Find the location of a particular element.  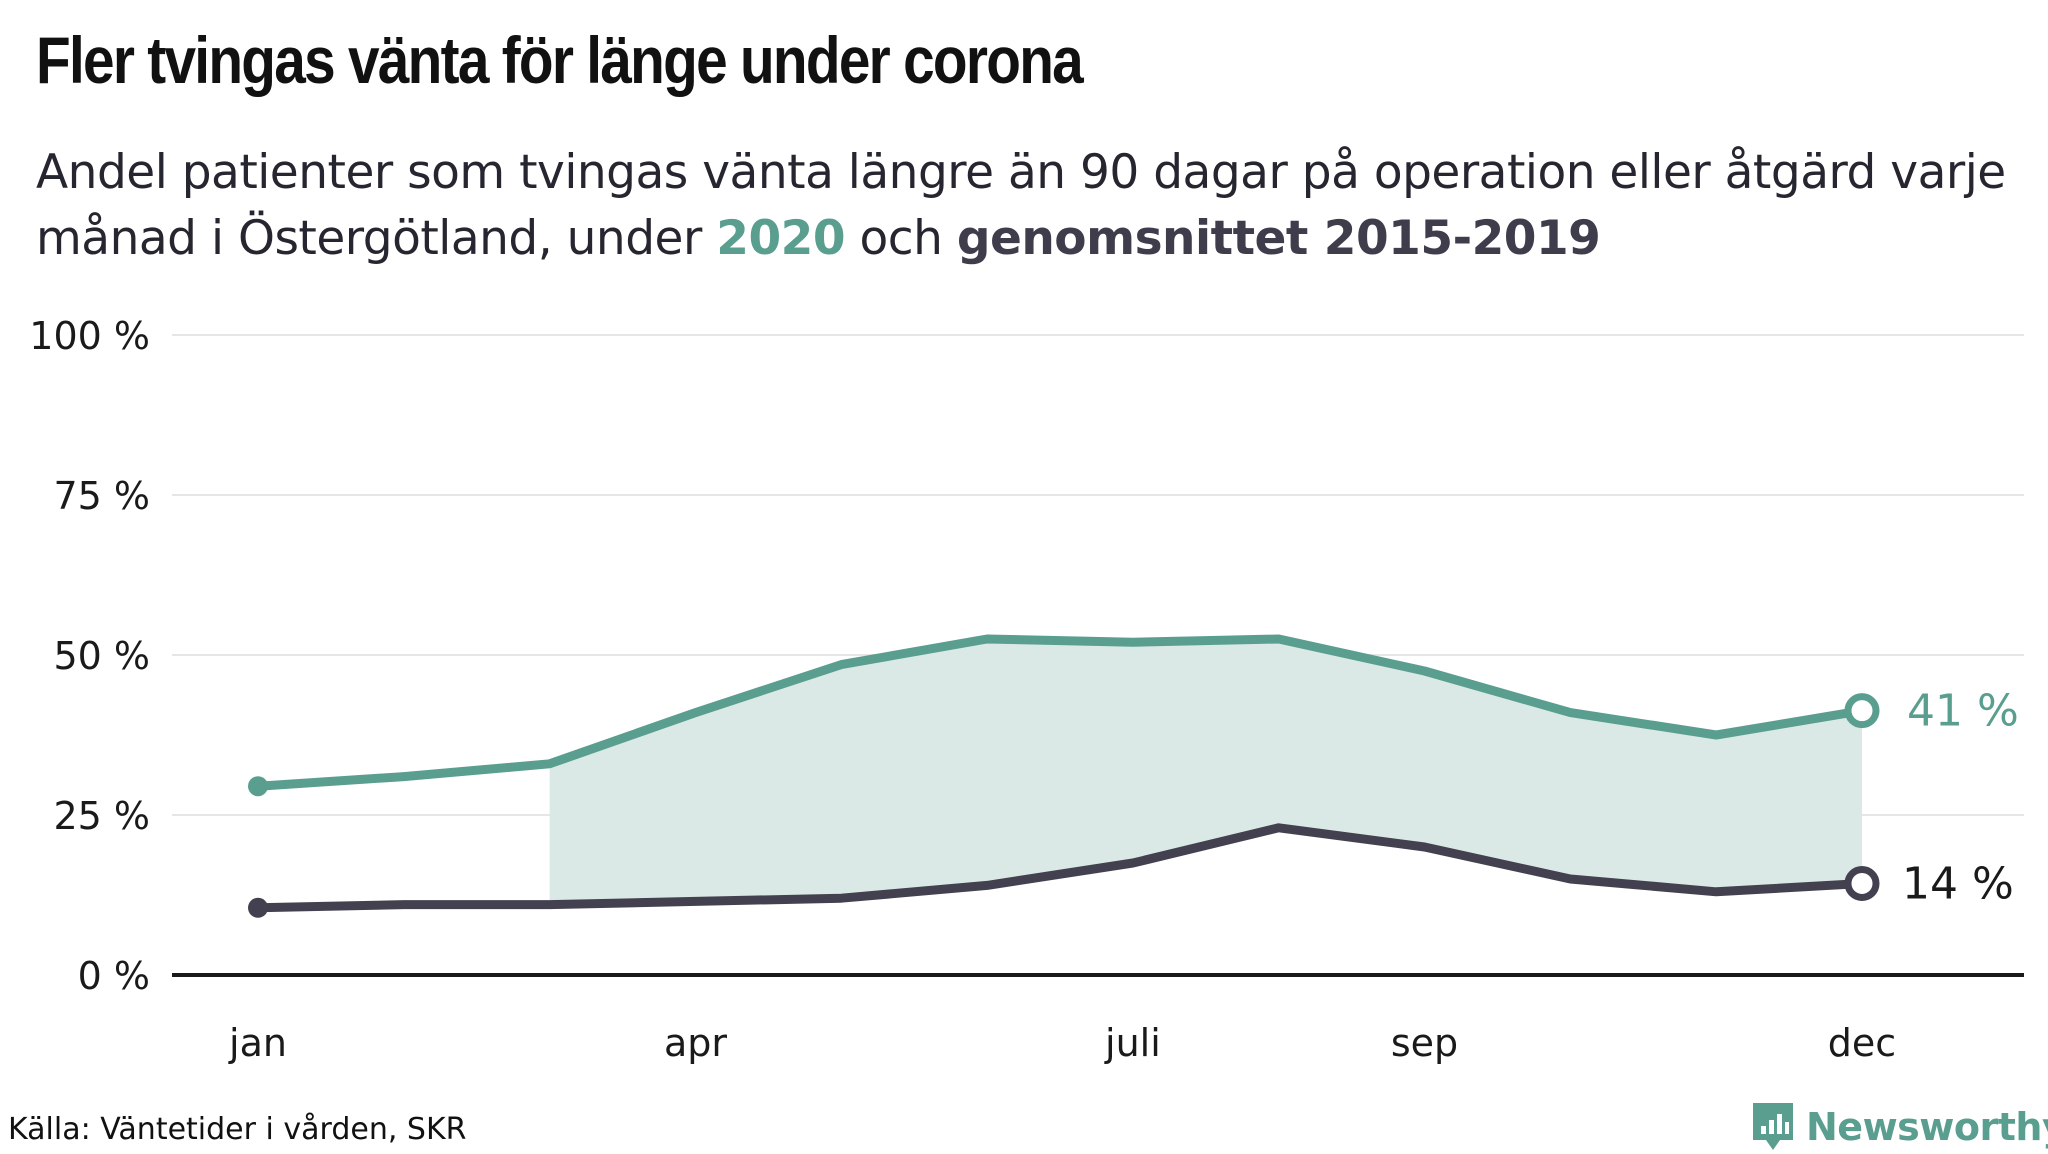

y-tick-label: 25 % is located at coordinates (101, 816).